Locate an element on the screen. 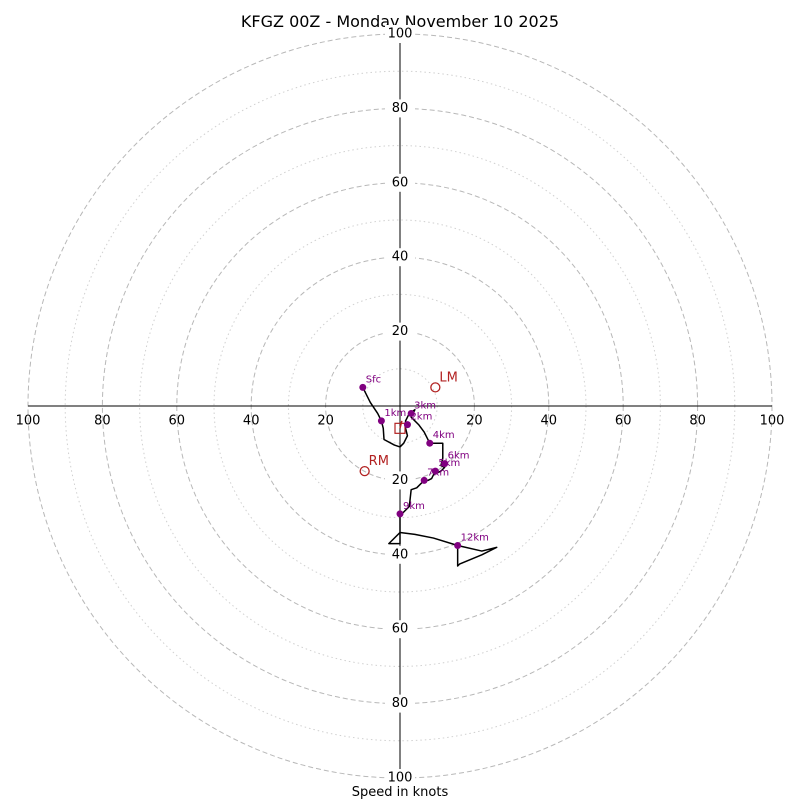 The width and height of the screenshot is (800, 800). height-marker-label: 3km is located at coordinates (425, 405).